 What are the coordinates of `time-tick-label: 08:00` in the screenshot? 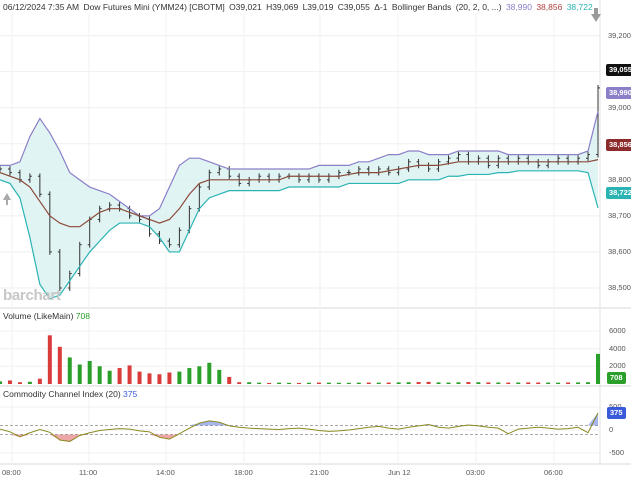 It's located at (11, 472).